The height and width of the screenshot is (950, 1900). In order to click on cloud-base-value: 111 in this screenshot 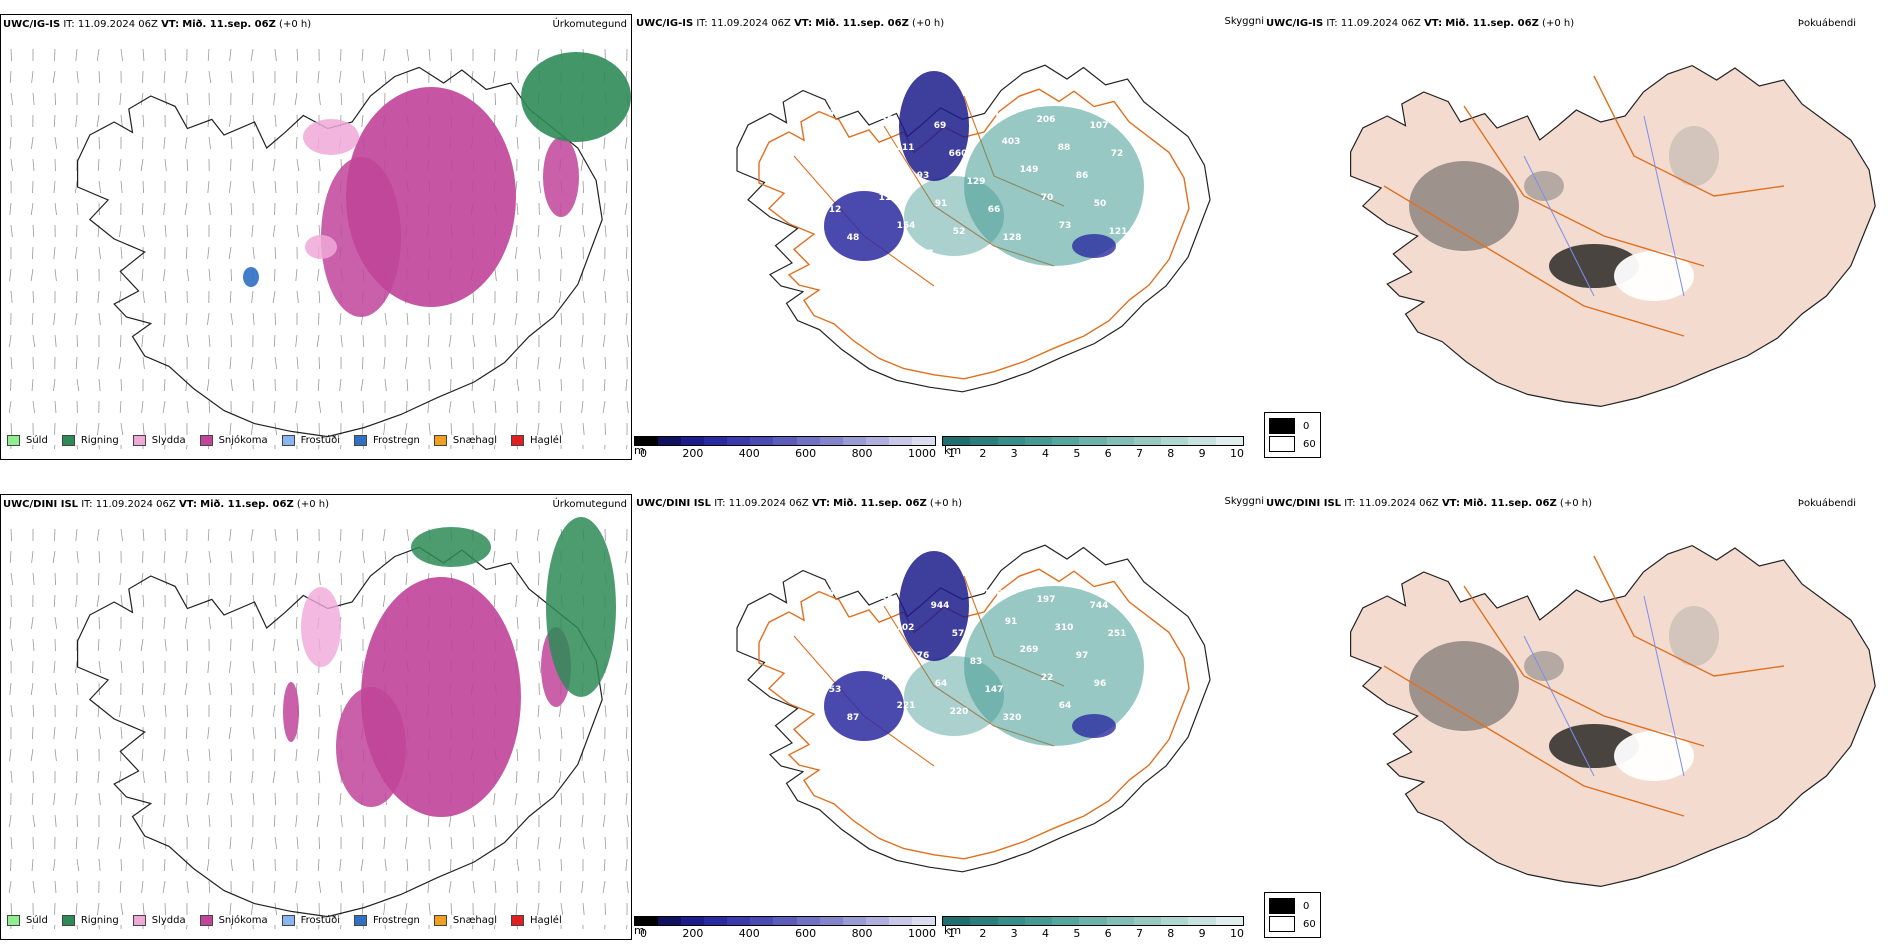, I will do `click(888, 198)`.